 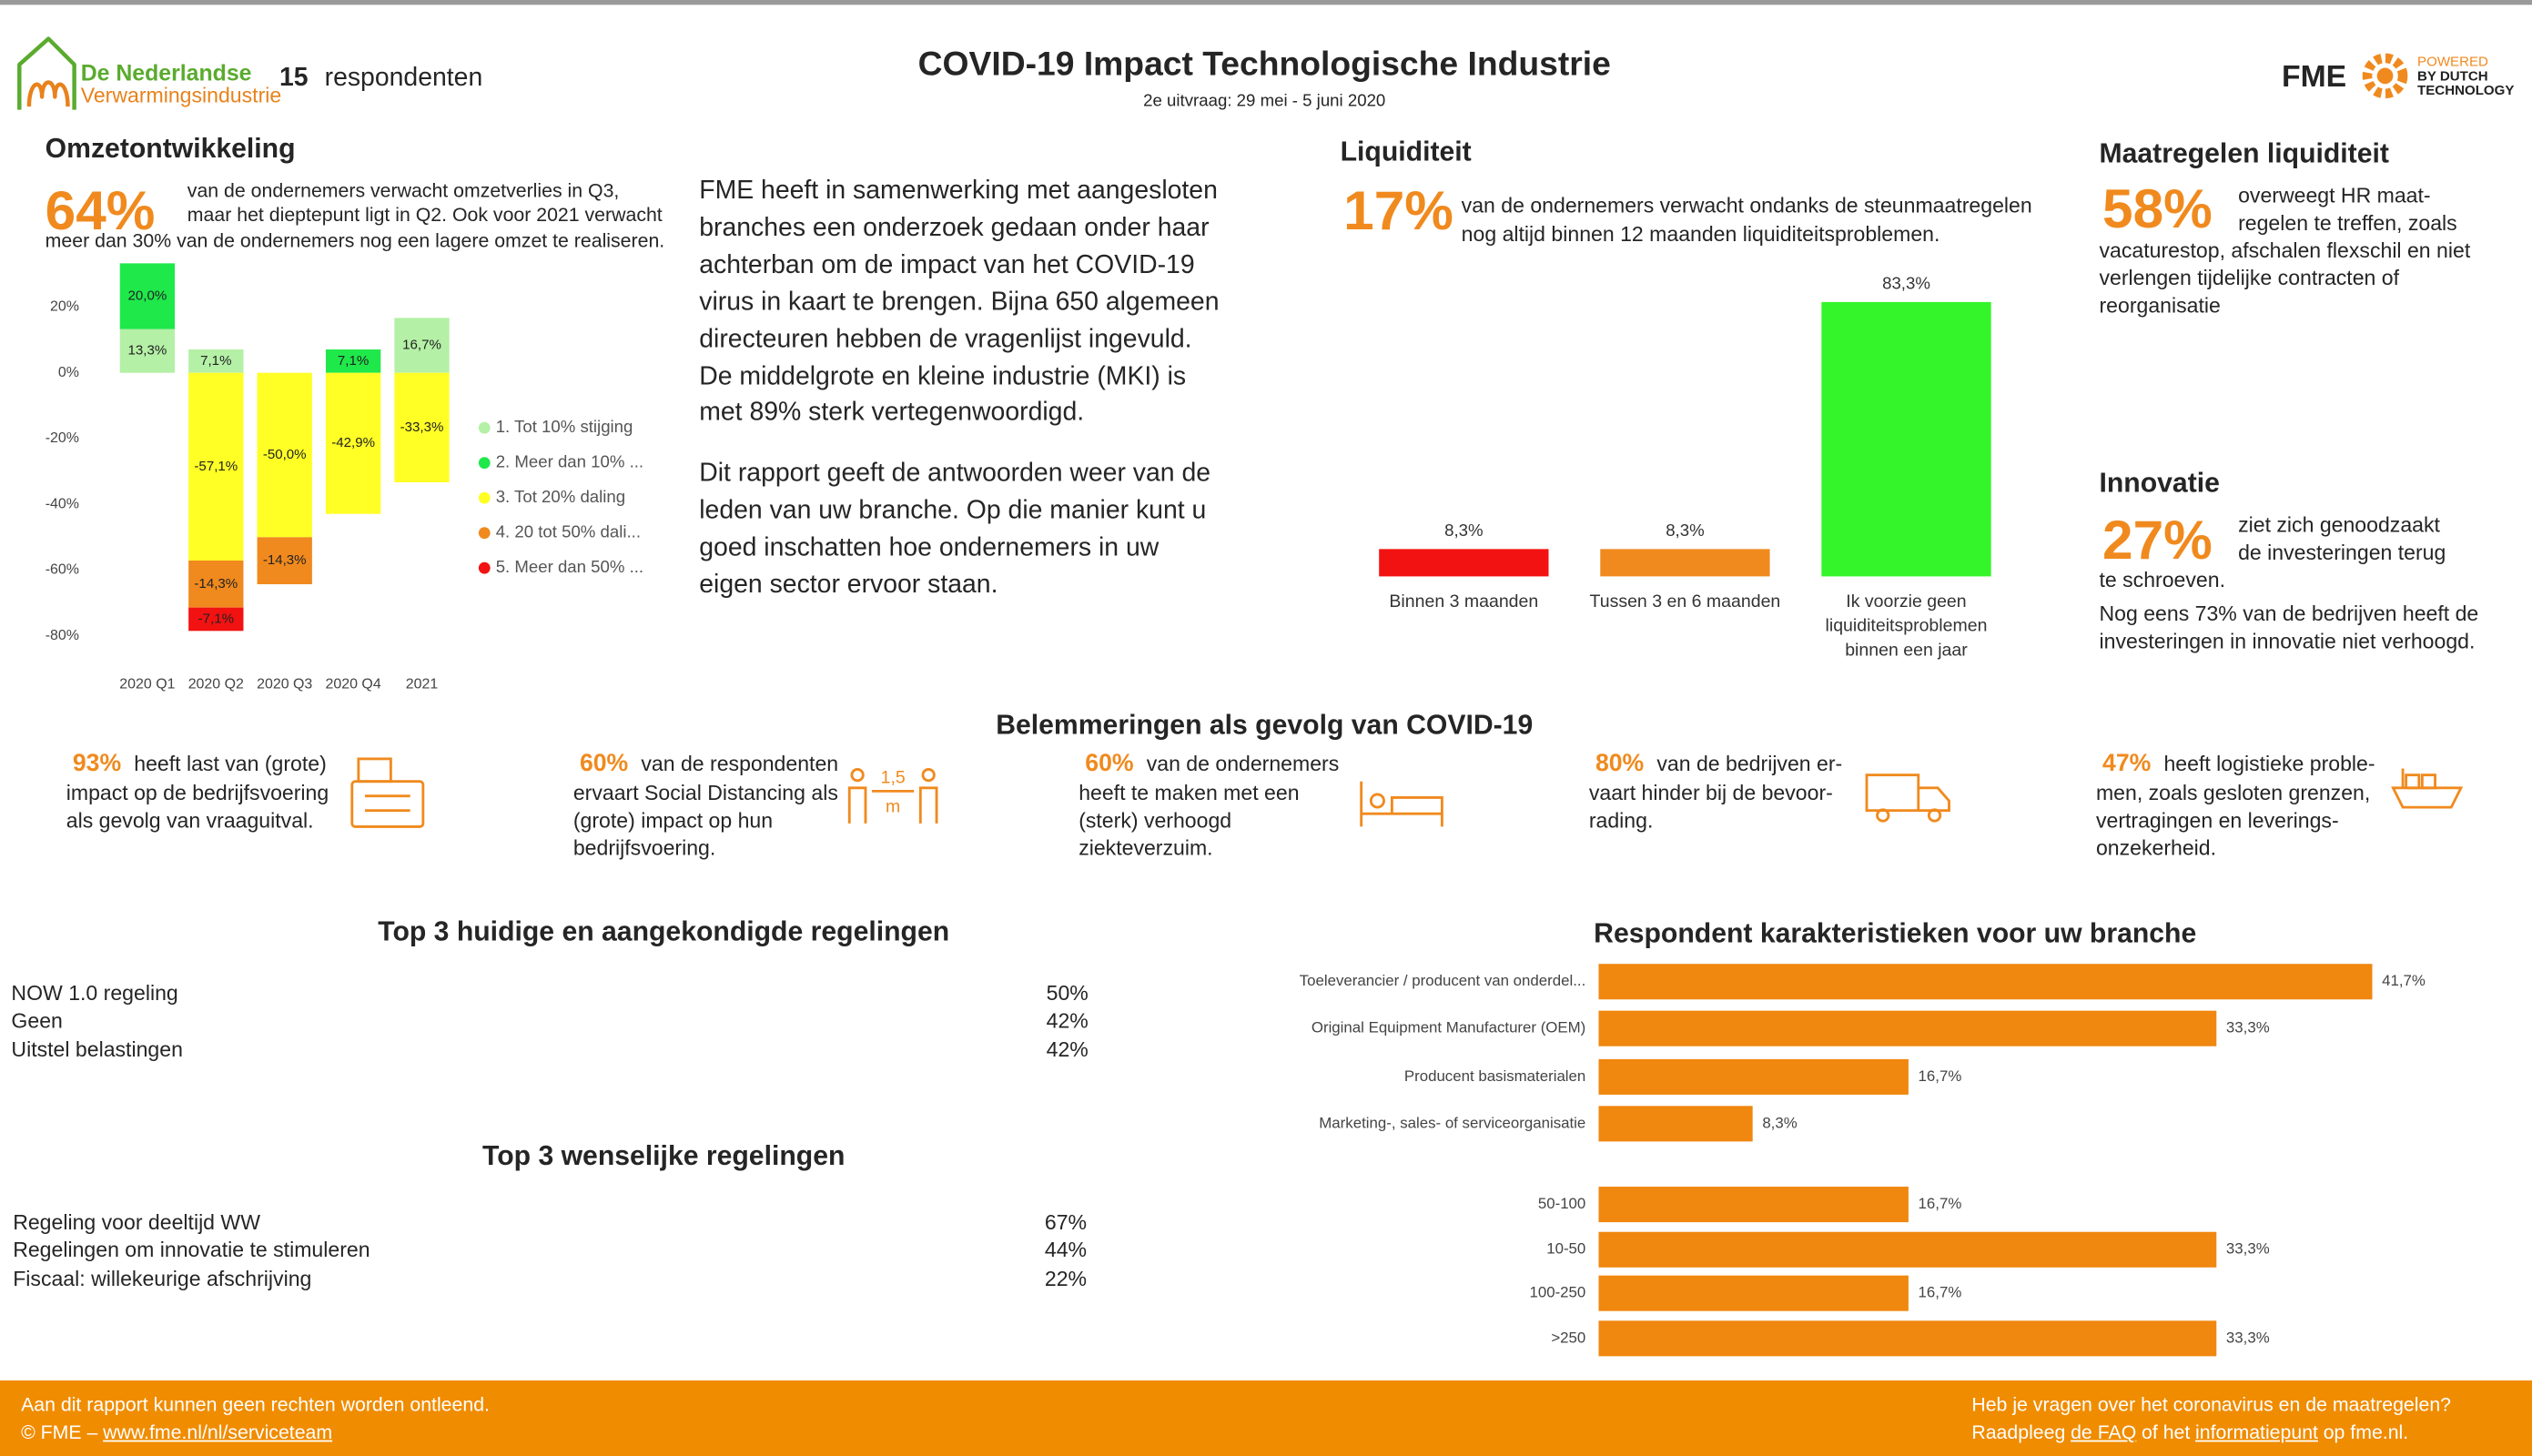 I want to click on obstacle-text: van de bedrijven er-, so click(x=1749, y=764).